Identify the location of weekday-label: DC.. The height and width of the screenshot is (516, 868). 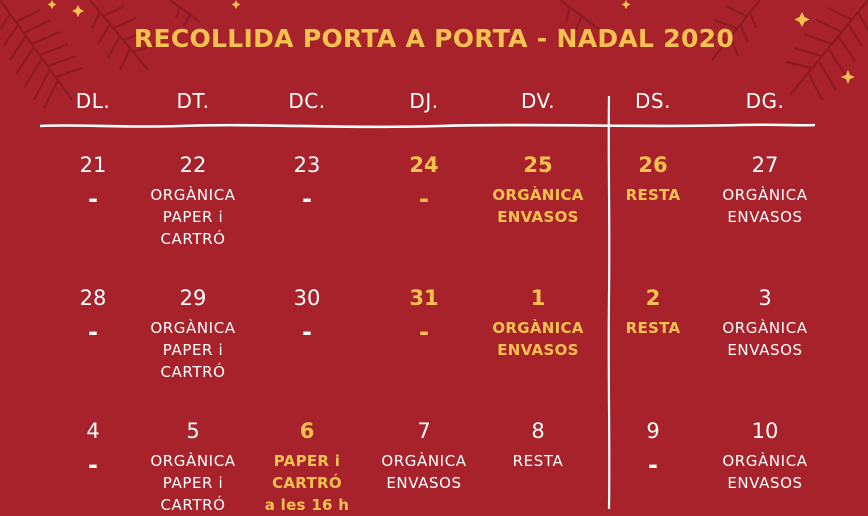
(307, 101).